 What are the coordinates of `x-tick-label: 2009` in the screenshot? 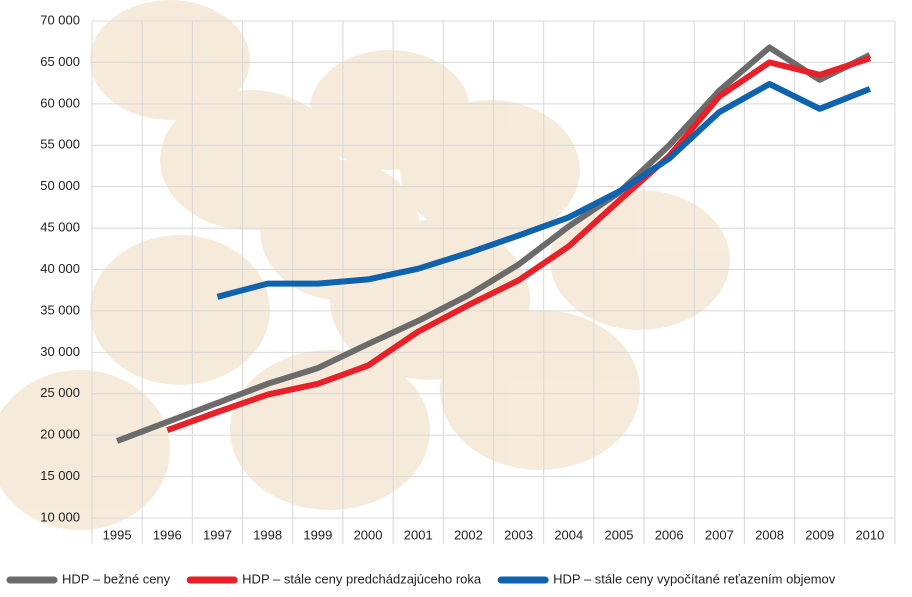 It's located at (819, 534).